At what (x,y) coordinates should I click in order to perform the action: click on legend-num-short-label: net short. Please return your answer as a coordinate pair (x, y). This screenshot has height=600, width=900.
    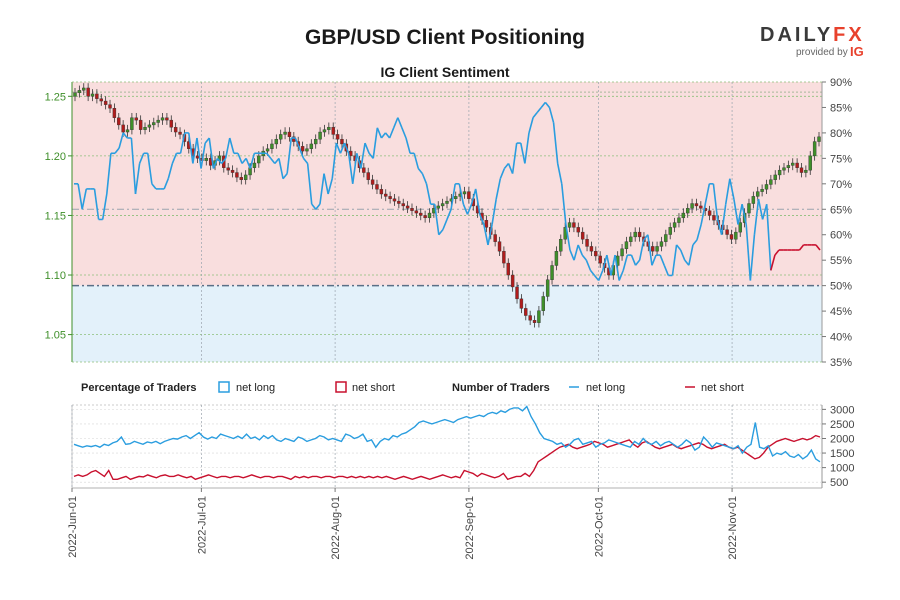
    Looking at the image, I should click on (722, 388).